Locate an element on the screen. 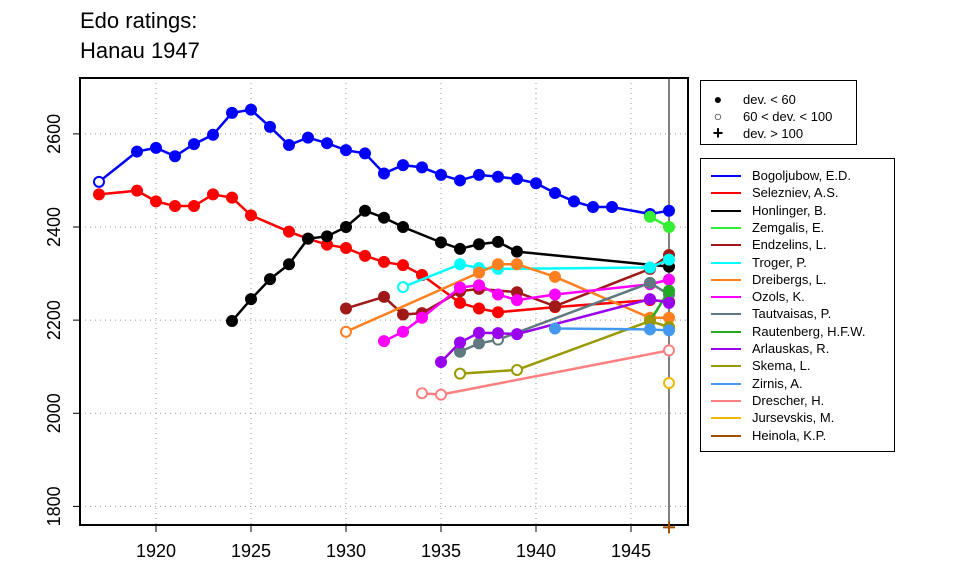 The width and height of the screenshot is (960, 576). series-line-ozols-k is located at coordinates (526, 310).